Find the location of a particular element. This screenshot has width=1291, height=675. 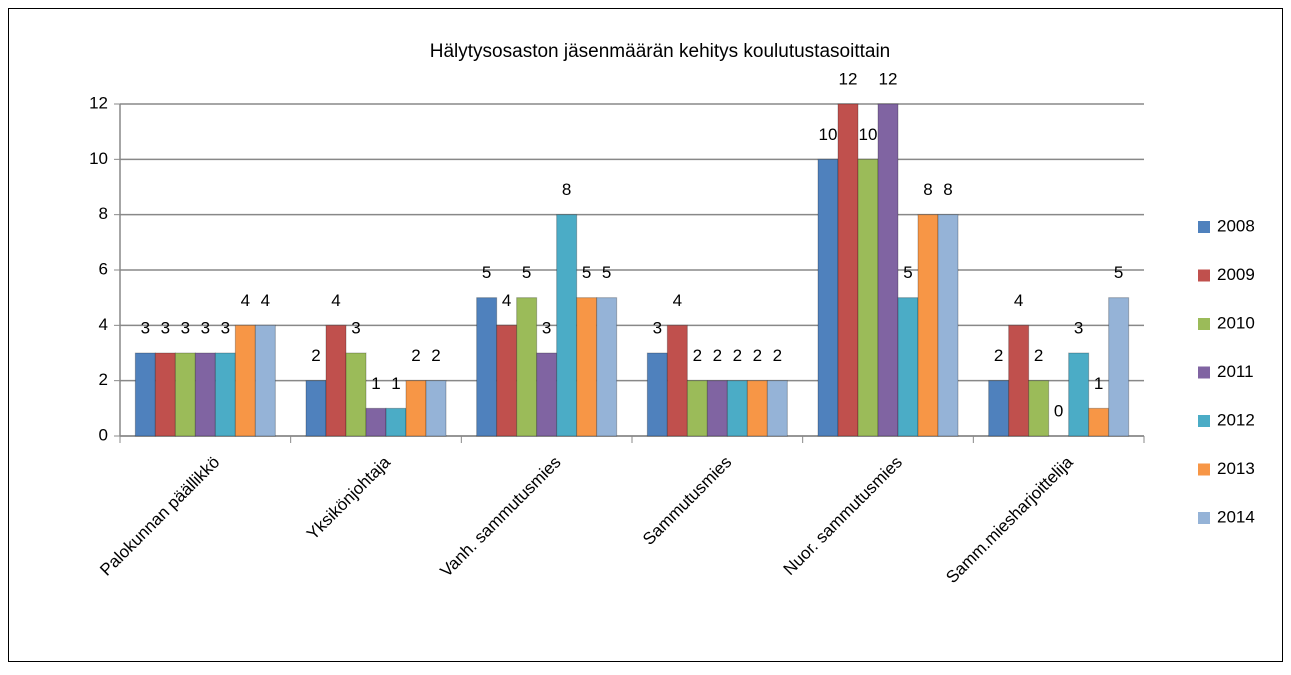

legend-label: 2014 is located at coordinates (1236, 516).